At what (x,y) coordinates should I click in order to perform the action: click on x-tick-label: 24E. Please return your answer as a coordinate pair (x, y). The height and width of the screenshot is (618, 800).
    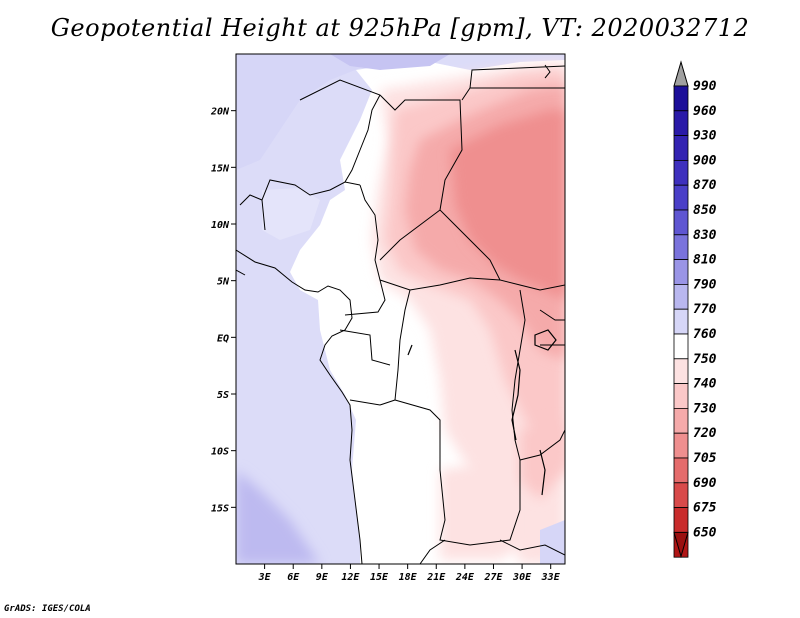
    Looking at the image, I should click on (465, 577).